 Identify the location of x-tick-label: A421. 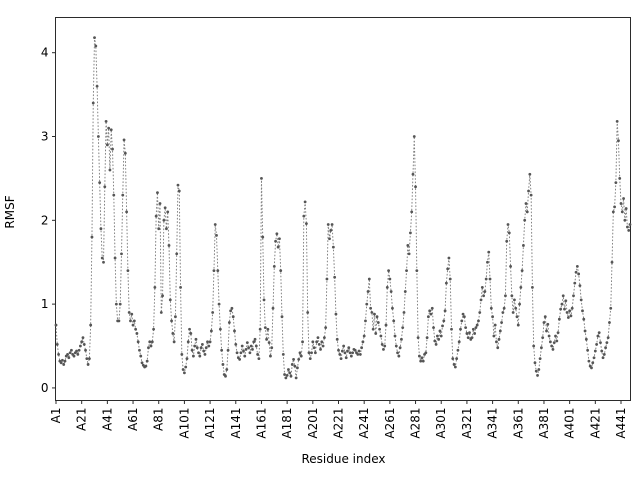
(595, 423).